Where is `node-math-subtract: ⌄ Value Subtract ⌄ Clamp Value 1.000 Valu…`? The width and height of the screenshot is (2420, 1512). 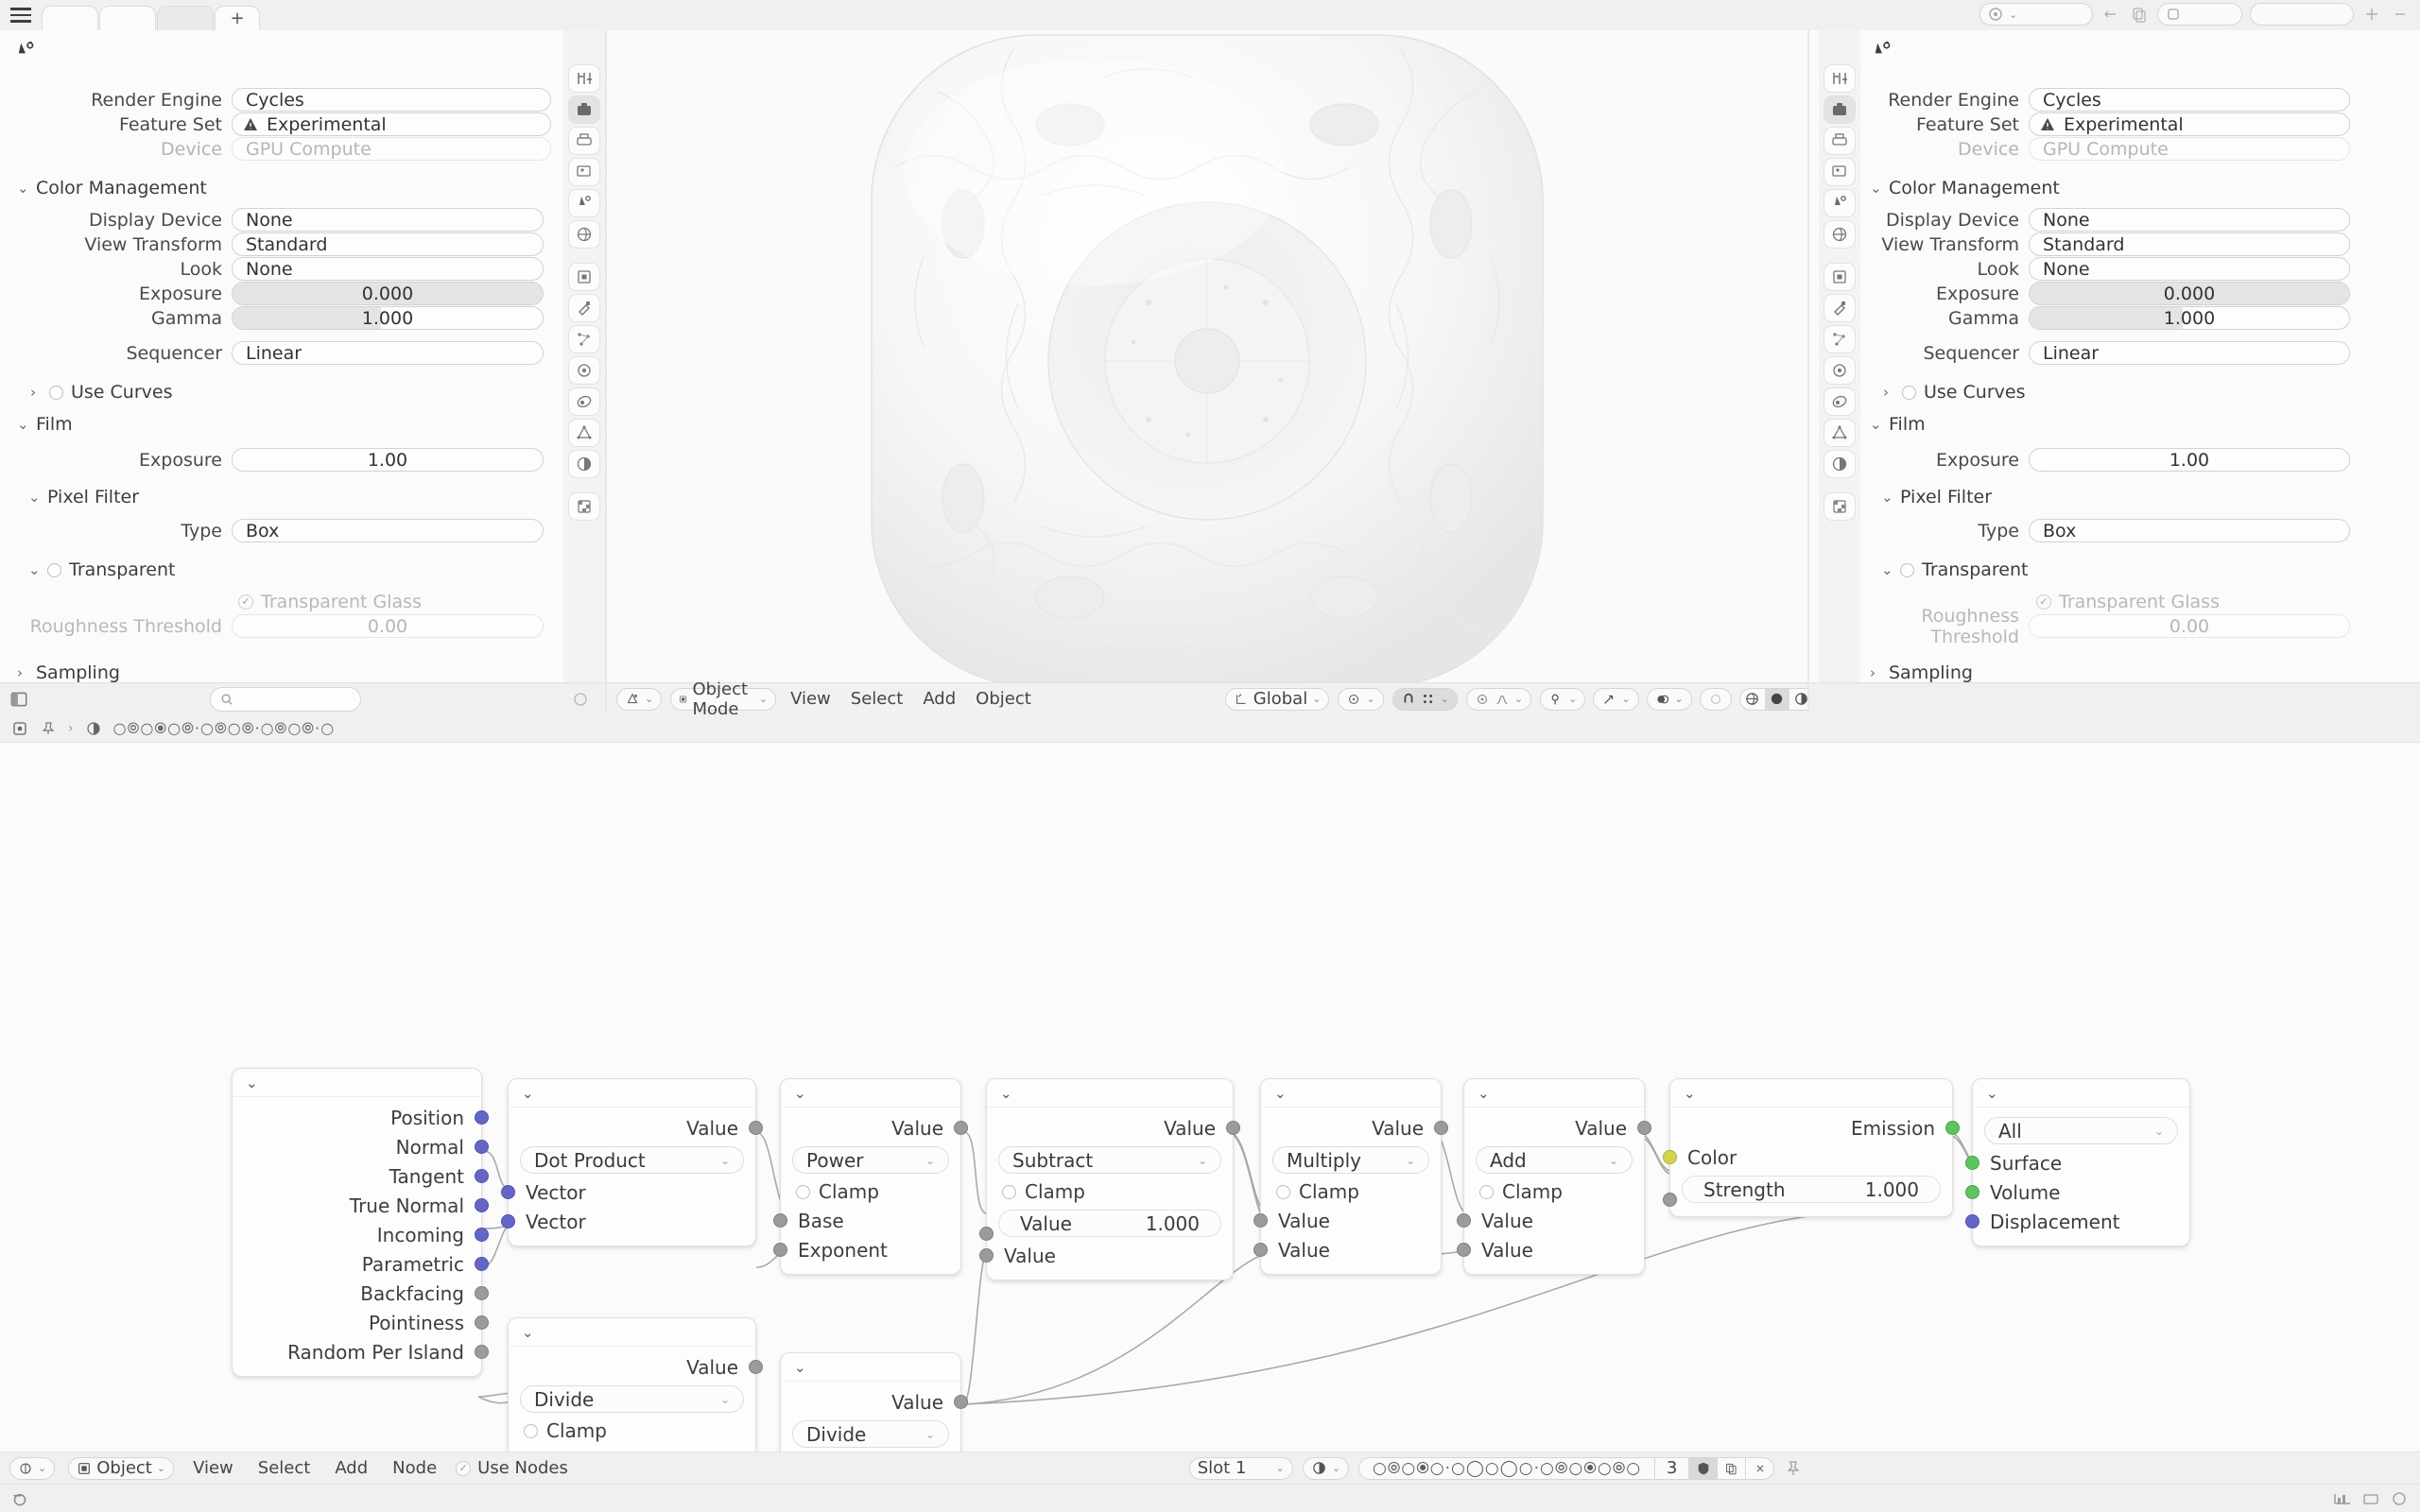 node-math-subtract: ⌄ Value Subtract ⌄ Clamp Value 1.000 Valu… is located at coordinates (1110, 1179).